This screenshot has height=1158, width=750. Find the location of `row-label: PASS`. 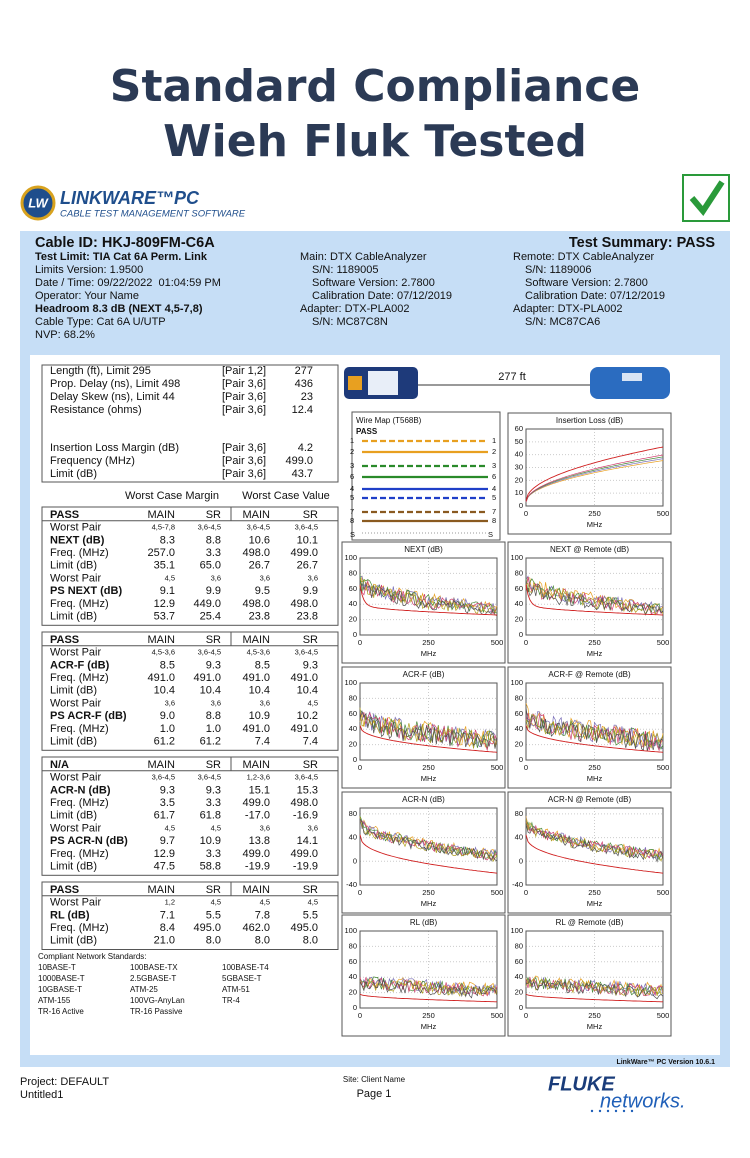

row-label: PASS is located at coordinates (64, 890).